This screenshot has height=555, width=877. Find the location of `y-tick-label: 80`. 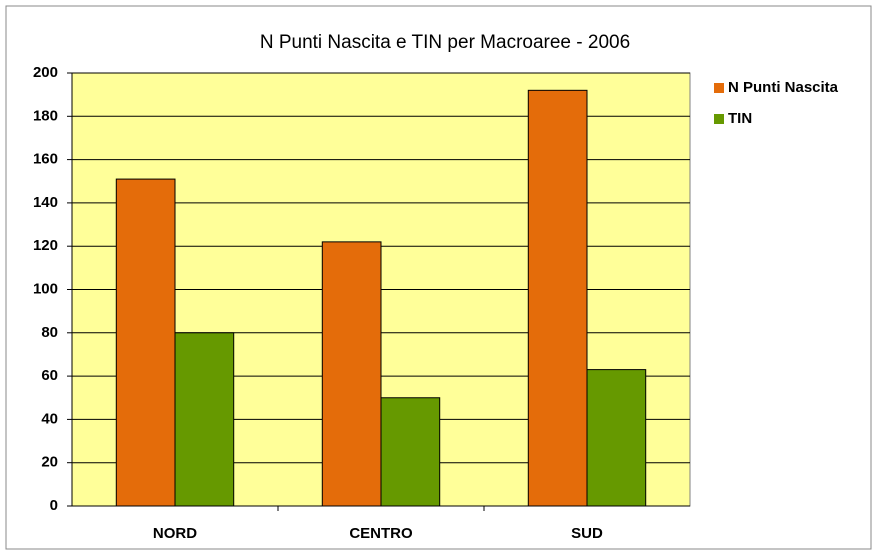

y-tick-label: 80 is located at coordinates (49, 332).